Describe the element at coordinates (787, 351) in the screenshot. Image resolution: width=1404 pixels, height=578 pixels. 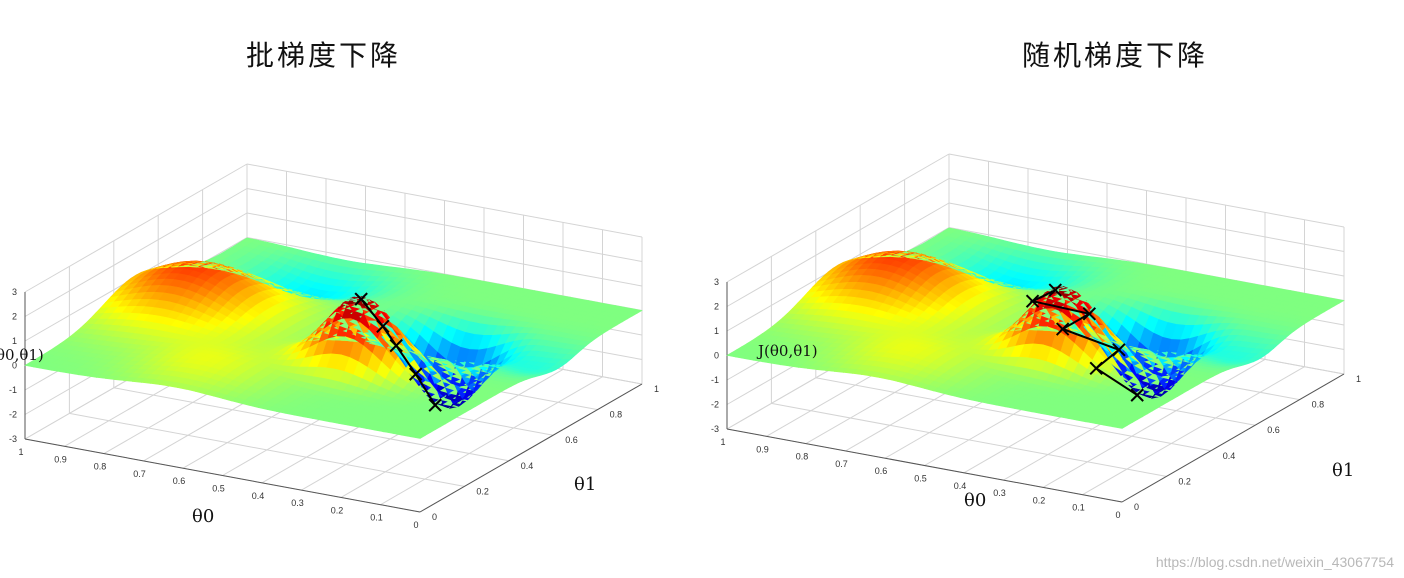
I see `z-axis-label: J(θ0,θ1)` at that location.